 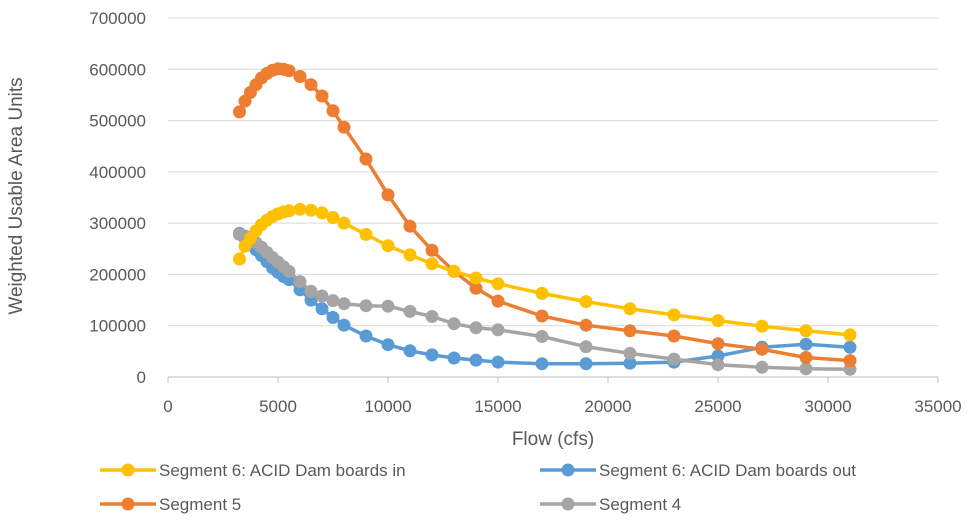 I want to click on y-tick-label: 700000, so click(x=117, y=18).